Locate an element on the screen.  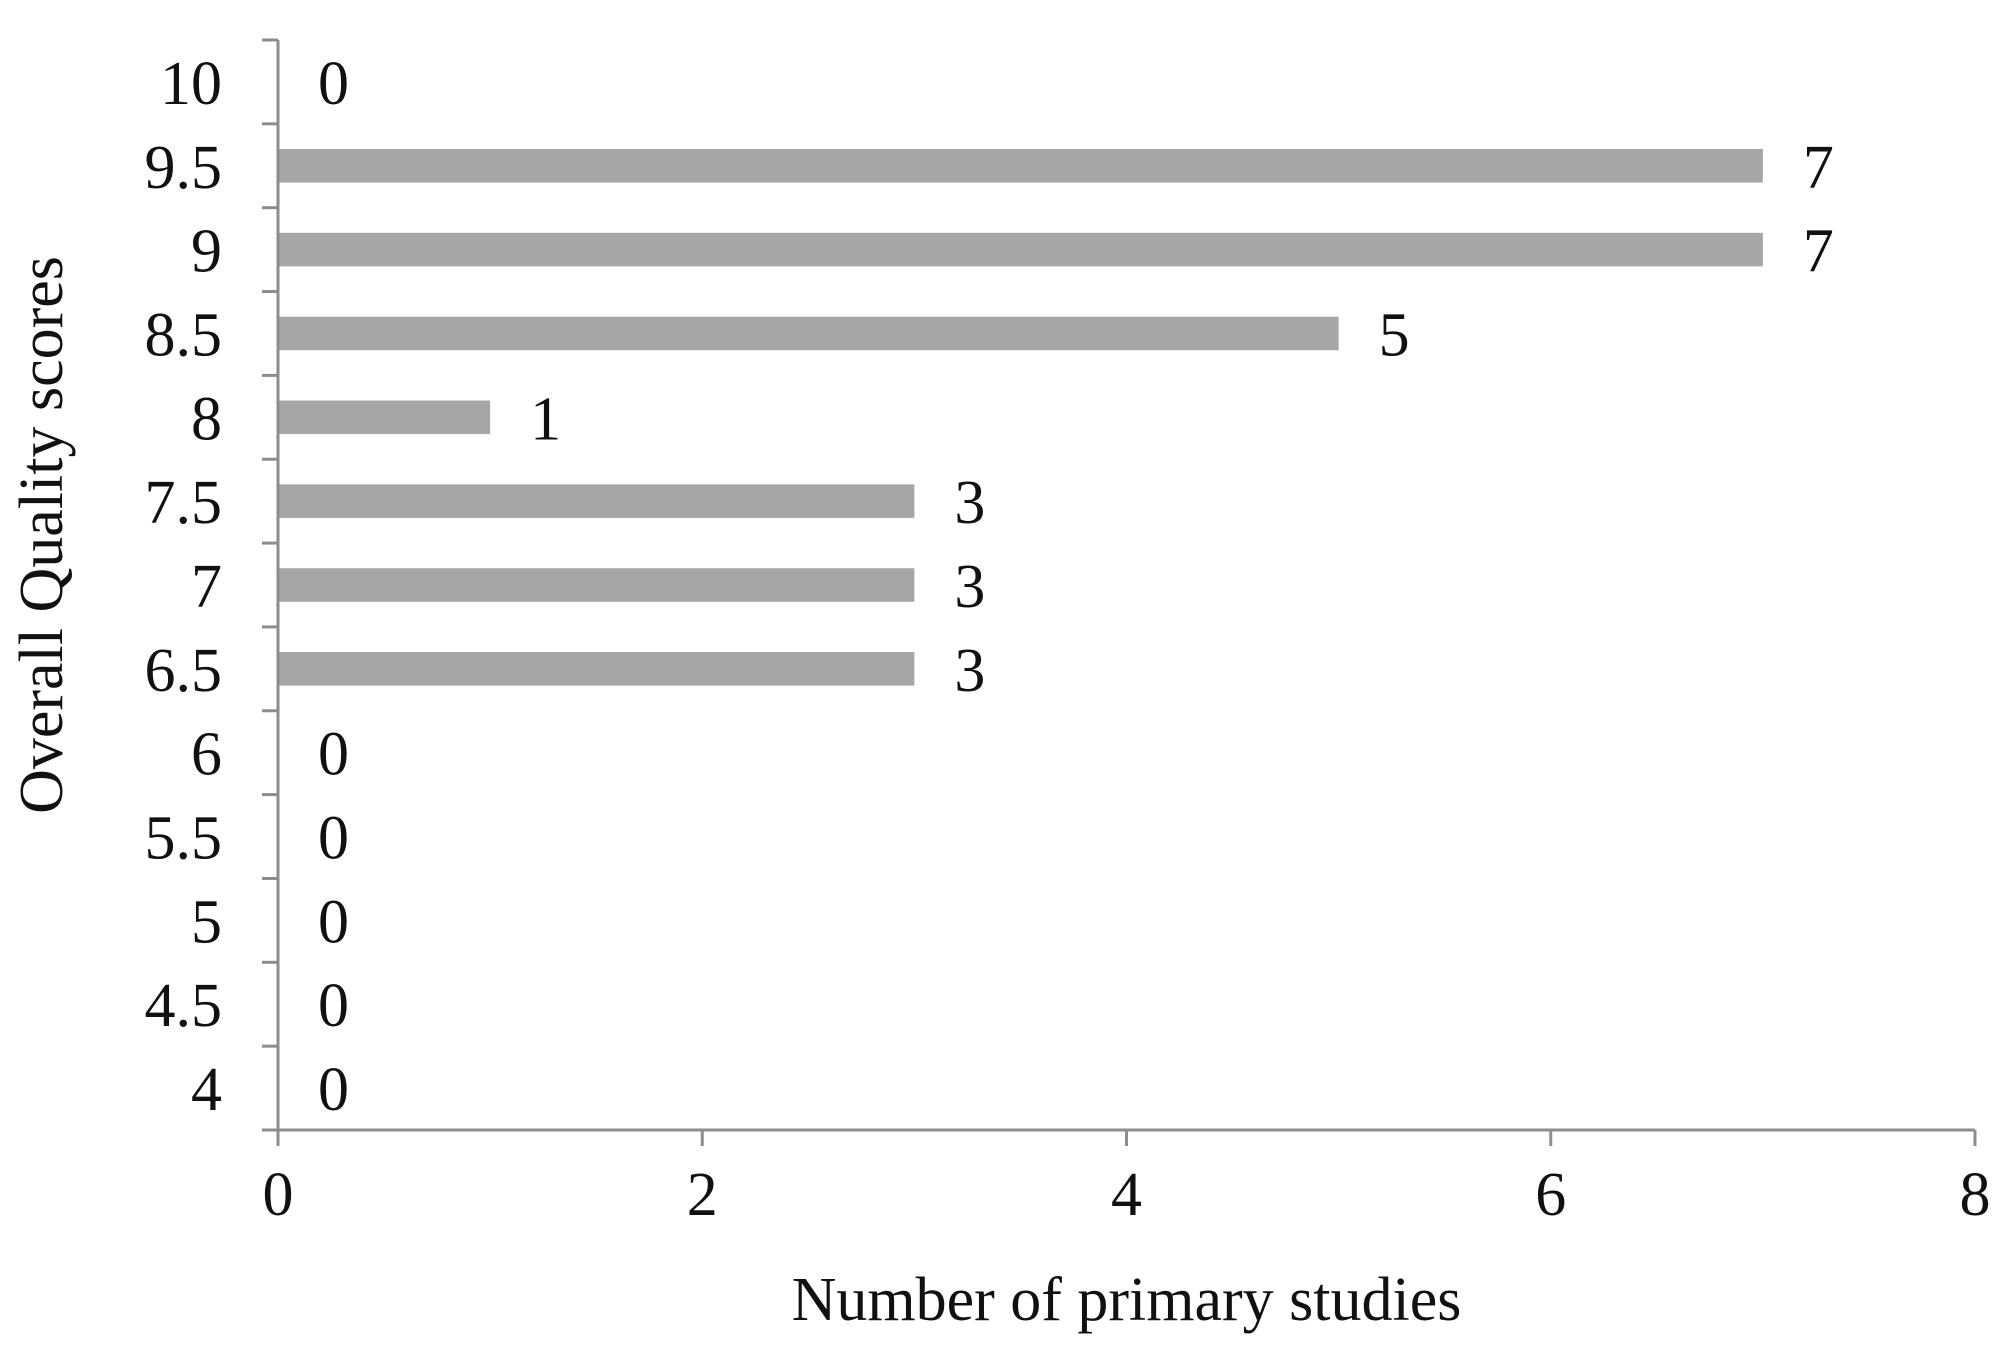
y-tick-label-7.5: 7.5 is located at coordinates (184, 503).